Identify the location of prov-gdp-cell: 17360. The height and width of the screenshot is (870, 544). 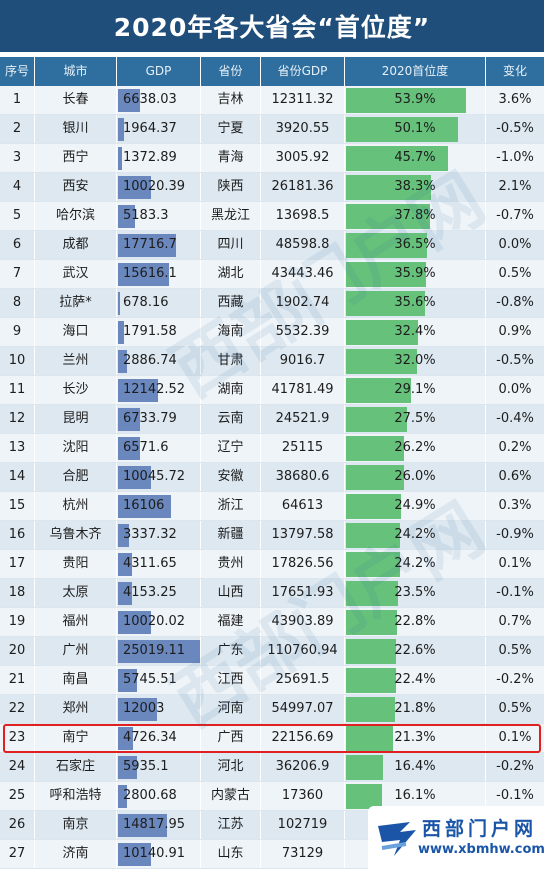
(303, 796).